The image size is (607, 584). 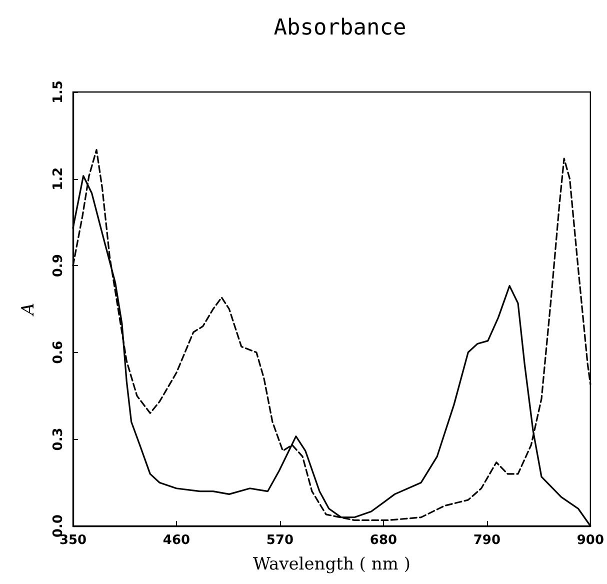 What do you see at coordinates (58, 352) in the screenshot?
I see `y-tick-label: 0.6` at bounding box center [58, 352].